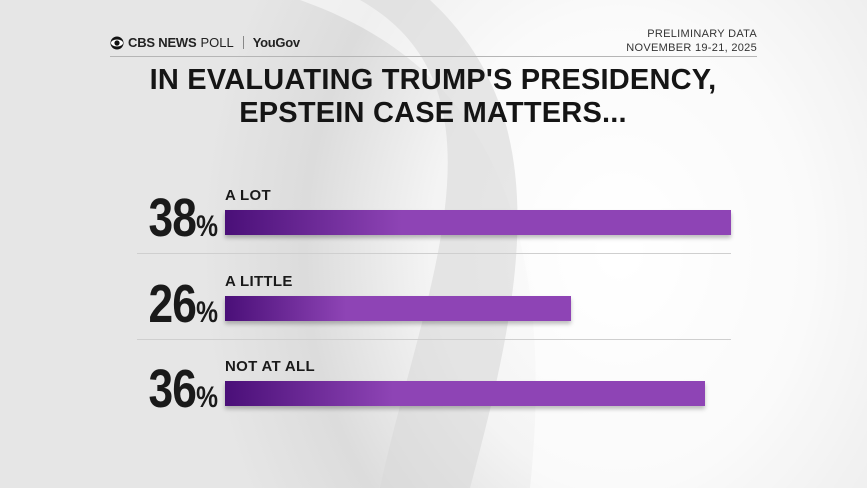  What do you see at coordinates (248, 195) in the screenshot?
I see `category-label: A LOT` at bounding box center [248, 195].